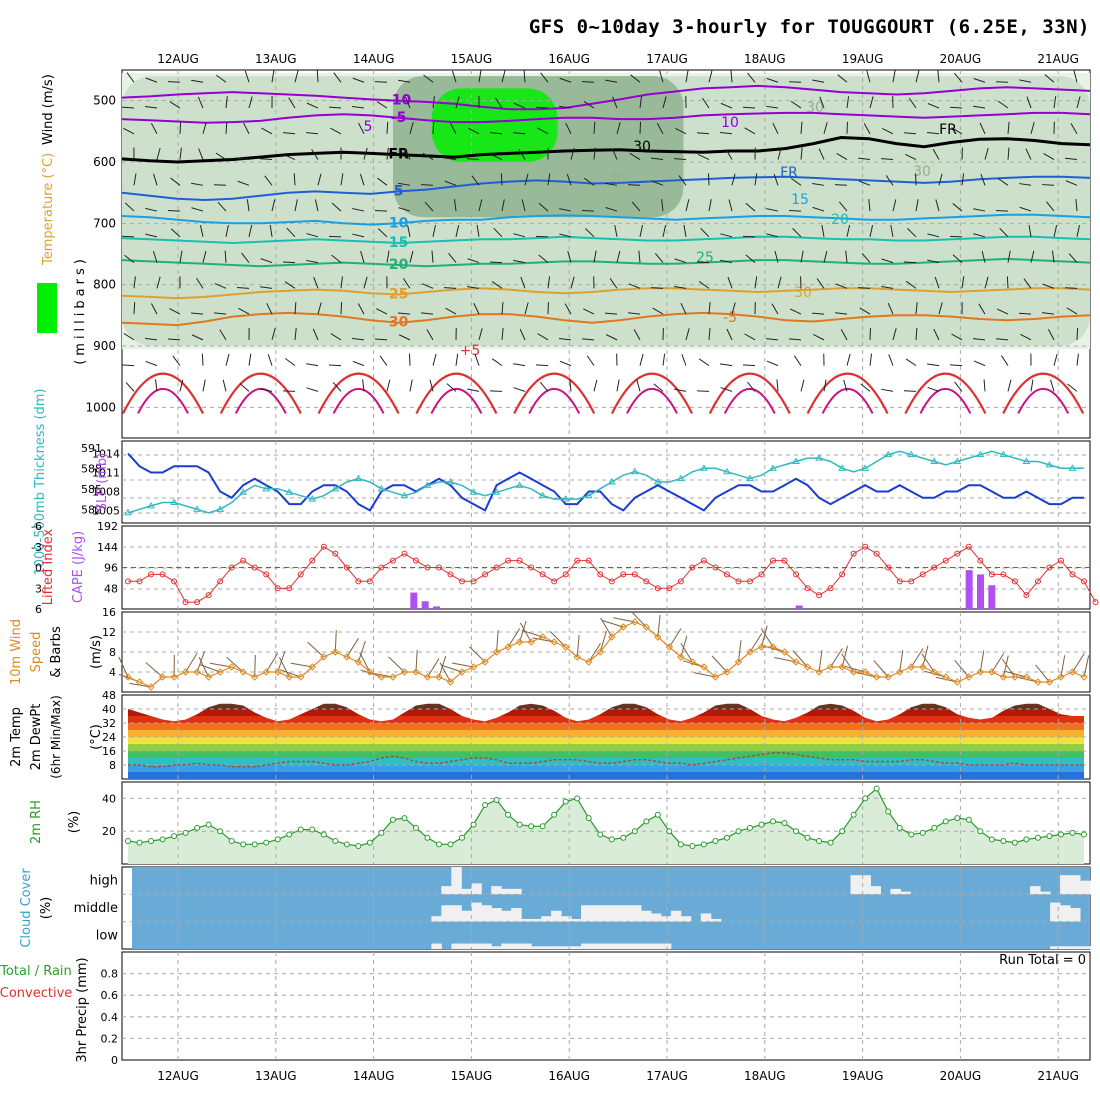 The image size is (1100, 1100). I want to click on wind-tick-8: 8, so click(112, 652).